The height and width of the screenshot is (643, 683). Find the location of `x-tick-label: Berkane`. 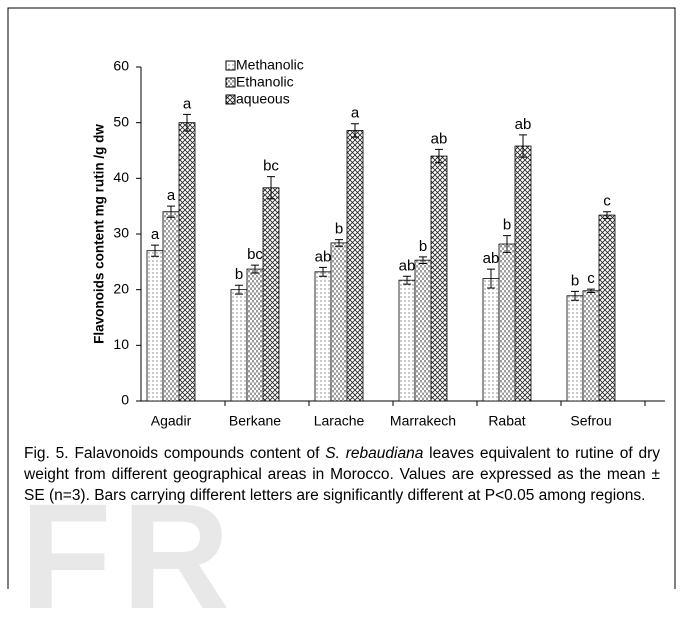

x-tick-label: Berkane is located at coordinates (255, 421).